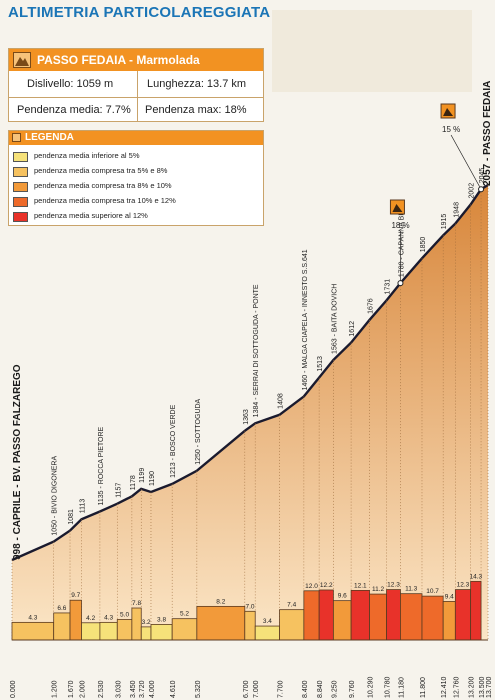 The width and height of the screenshot is (495, 700). What do you see at coordinates (388, 687) in the screenshot?
I see `km-tick-label: 10.780` at bounding box center [388, 687].